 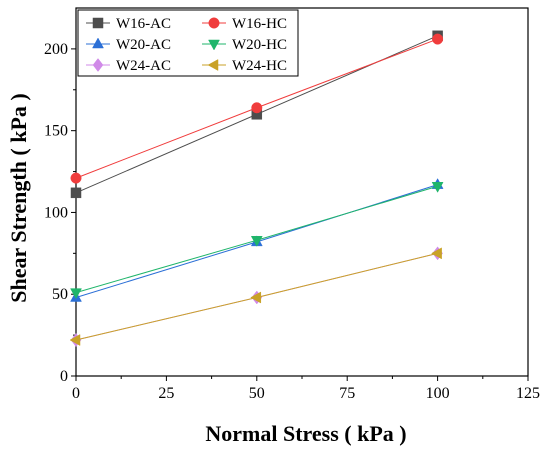 What do you see at coordinates (166, 393) in the screenshot?
I see `x-tick-label: 25` at bounding box center [166, 393].